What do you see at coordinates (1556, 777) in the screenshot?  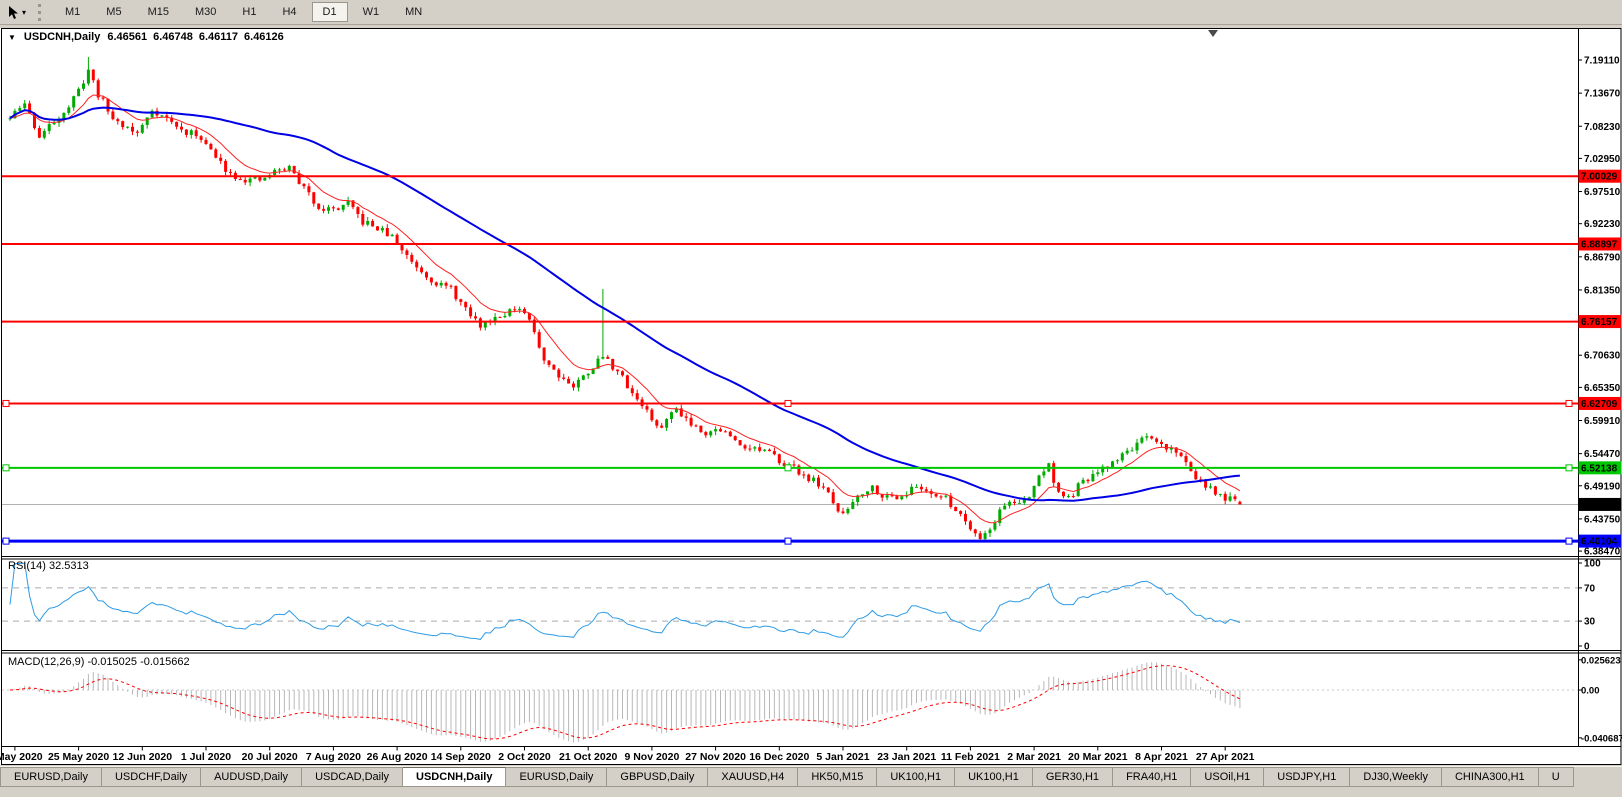 I see `chart-tab-u: U` at bounding box center [1556, 777].